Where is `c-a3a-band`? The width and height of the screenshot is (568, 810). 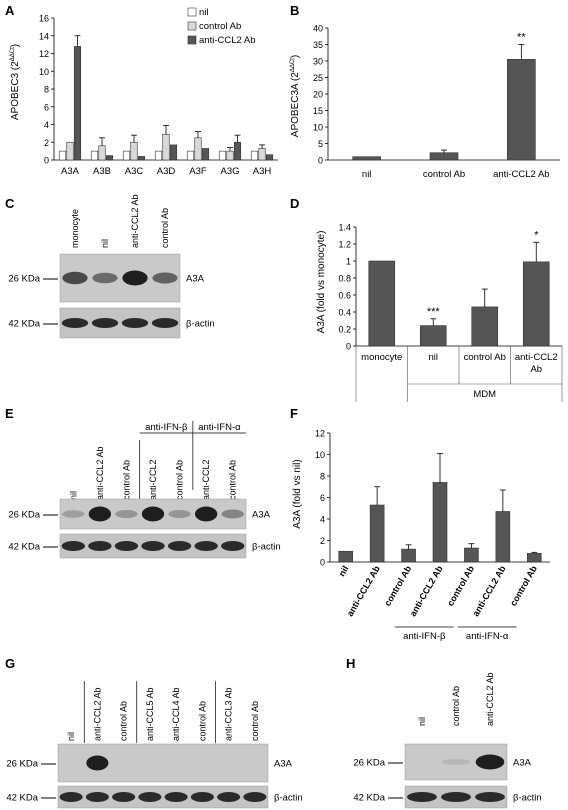 c-a3a-band is located at coordinates (105, 278).